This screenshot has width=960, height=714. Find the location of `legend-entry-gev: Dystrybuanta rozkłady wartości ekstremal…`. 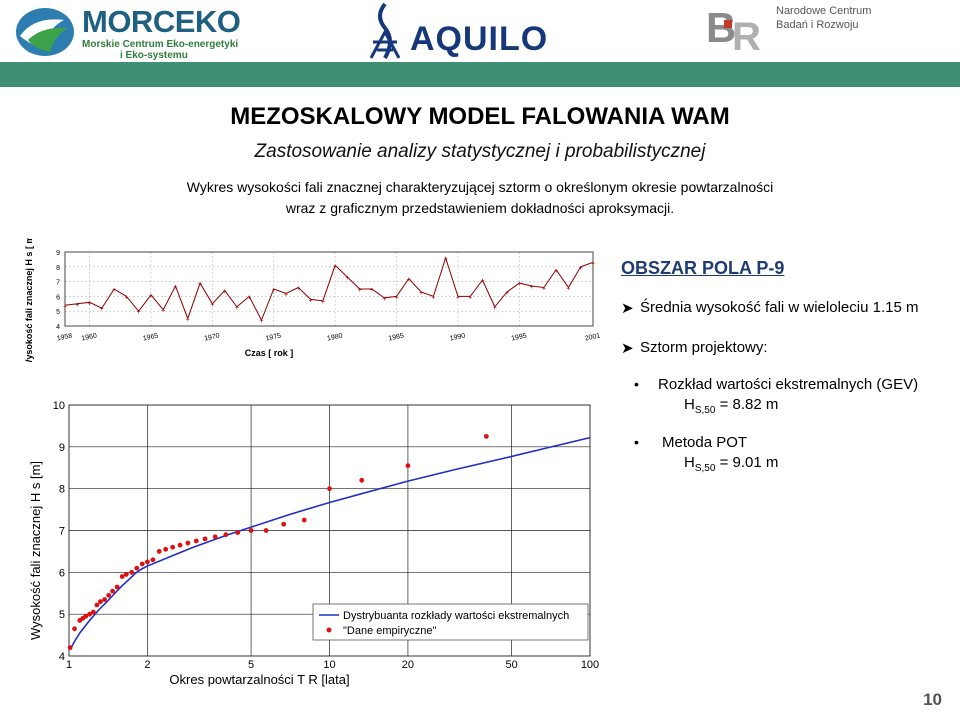

legend-entry-gev: Dystrybuanta rozkłady wartości ekstremal… is located at coordinates (456, 616).